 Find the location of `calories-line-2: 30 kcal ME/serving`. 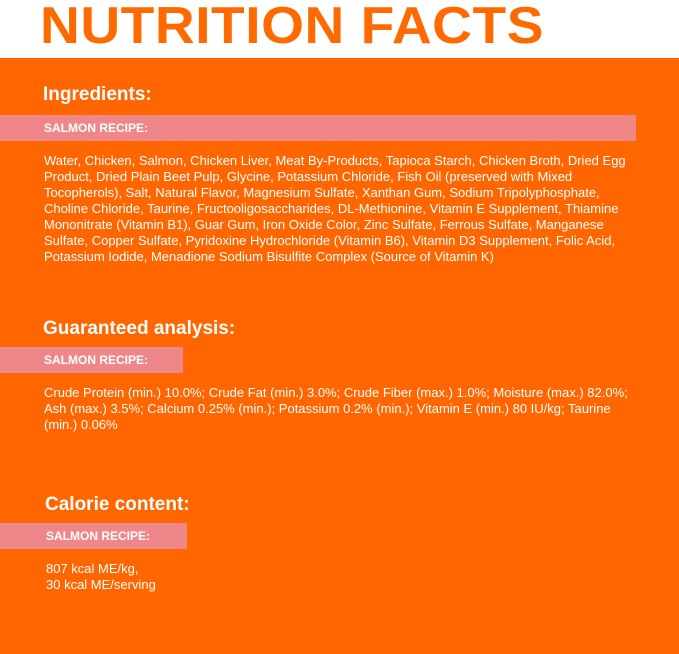

calories-line-2: 30 kcal ME/serving is located at coordinates (101, 584).